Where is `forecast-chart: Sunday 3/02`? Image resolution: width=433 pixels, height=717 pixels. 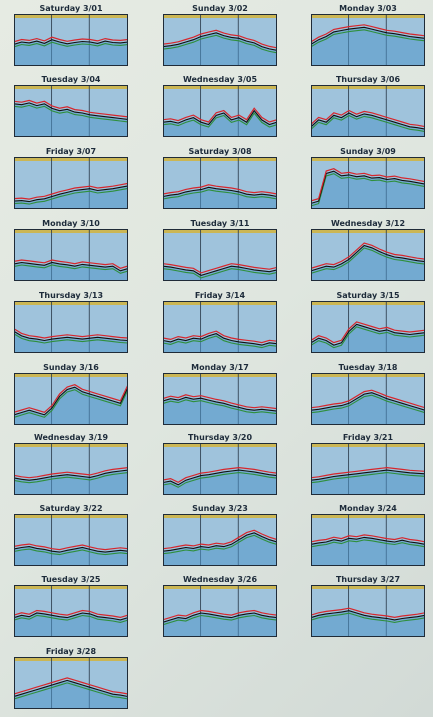 forecast-chart: Sunday 3/02 is located at coordinates (220, 36).